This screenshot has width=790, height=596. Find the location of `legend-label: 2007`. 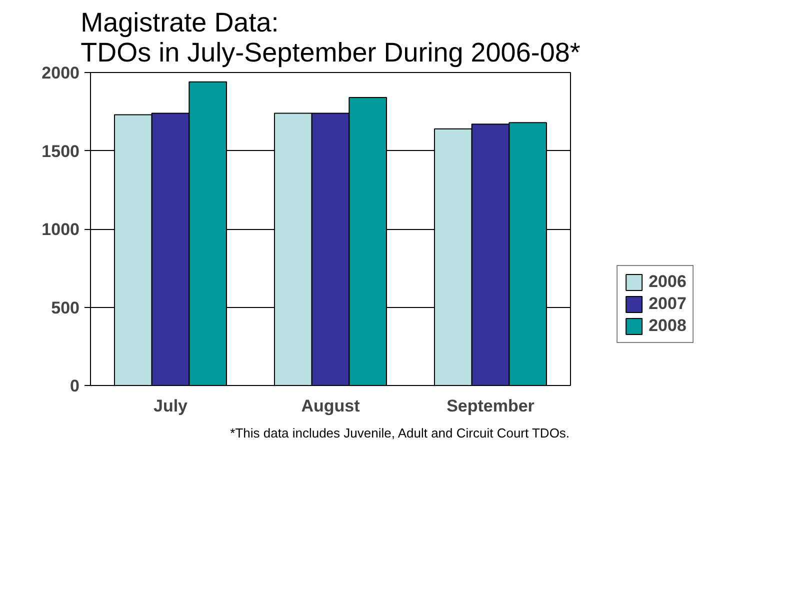

legend-label: 2007 is located at coordinates (667, 304).